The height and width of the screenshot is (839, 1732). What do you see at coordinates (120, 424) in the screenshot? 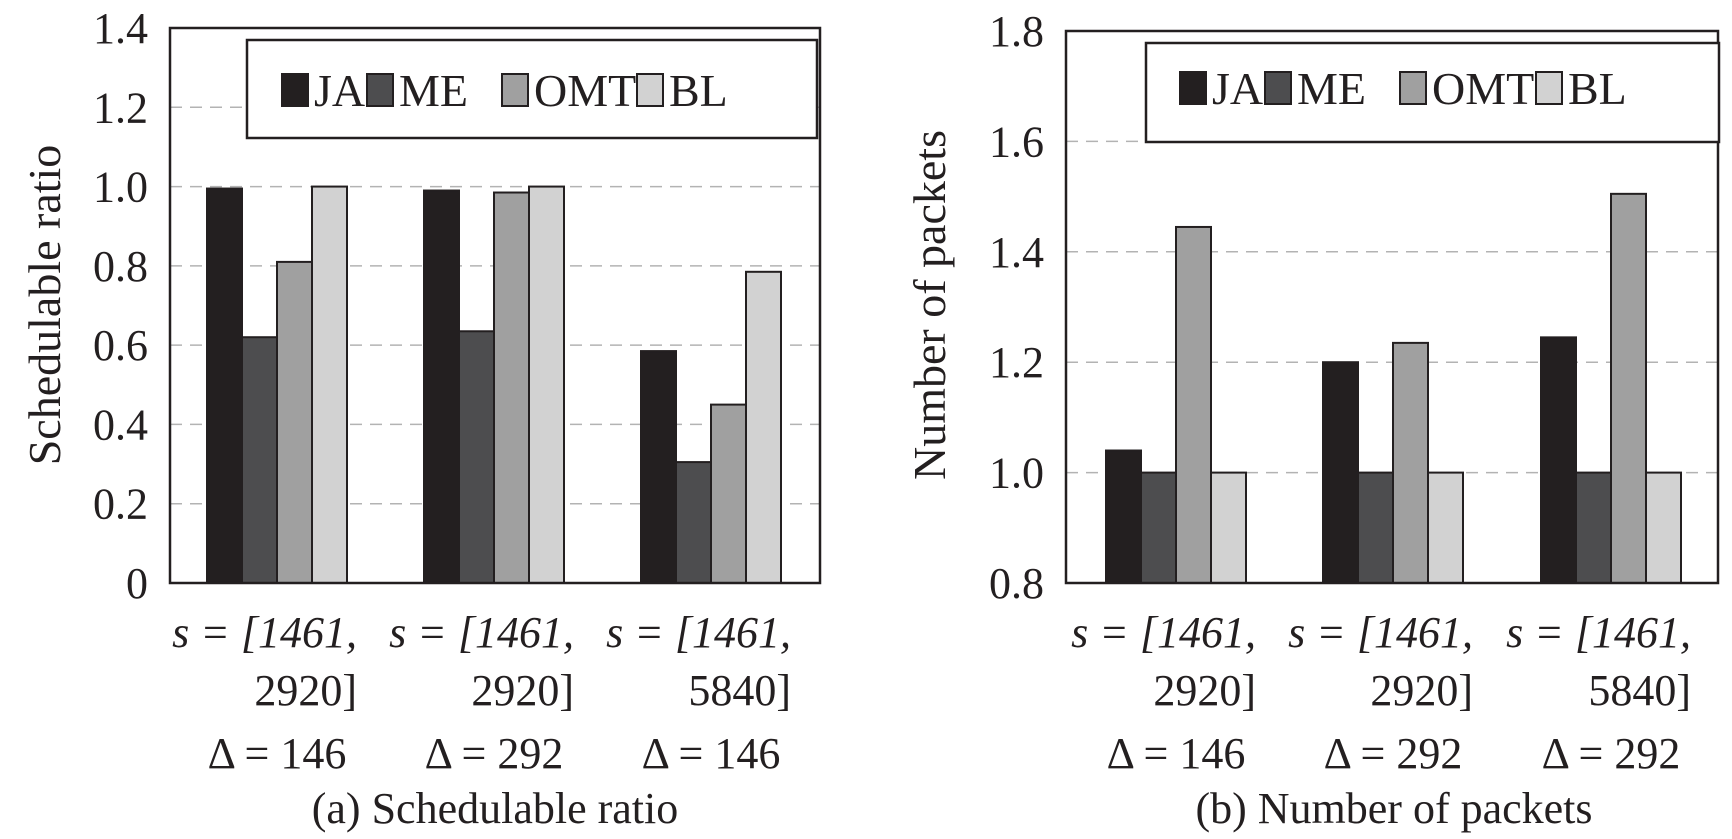
I see `y-tick-label: 0.4` at bounding box center [120, 424].